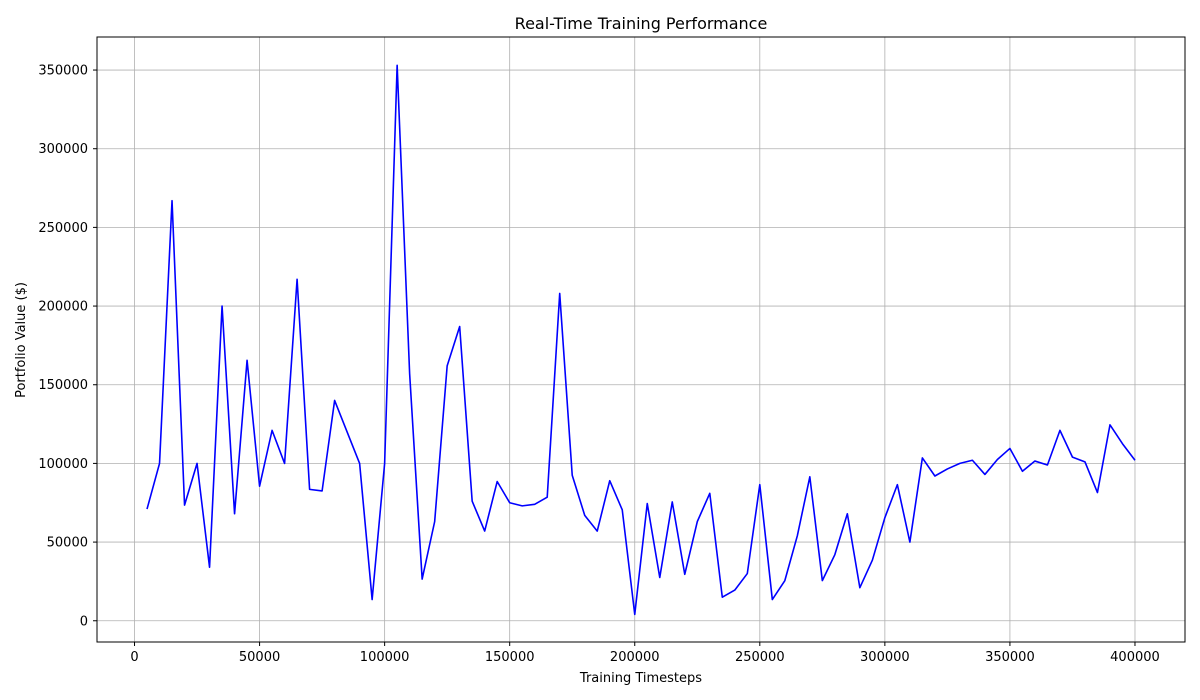  What do you see at coordinates (63, 71) in the screenshot?
I see `y-tick-label: 350000` at bounding box center [63, 71].